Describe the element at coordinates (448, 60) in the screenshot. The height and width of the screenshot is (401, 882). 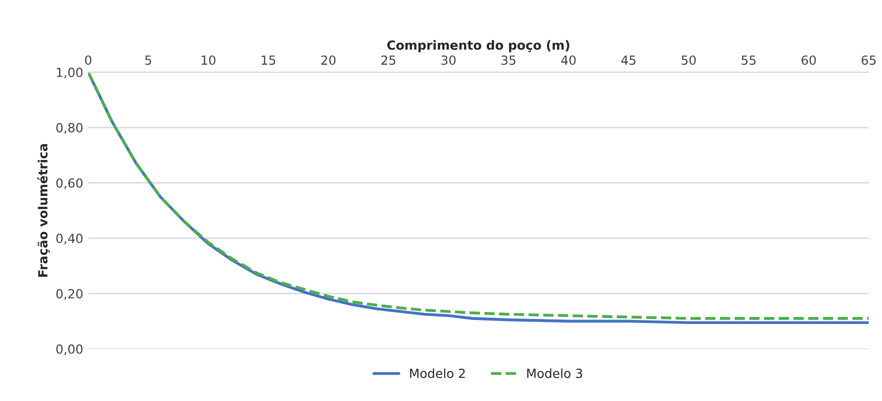
I see `x-tick-label: 30` at that location.